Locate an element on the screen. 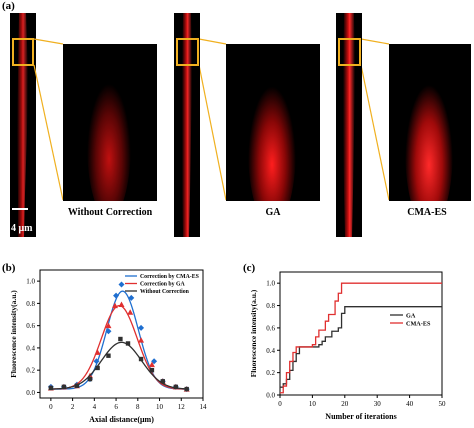  scale-bar is located at coordinates (20, 209).